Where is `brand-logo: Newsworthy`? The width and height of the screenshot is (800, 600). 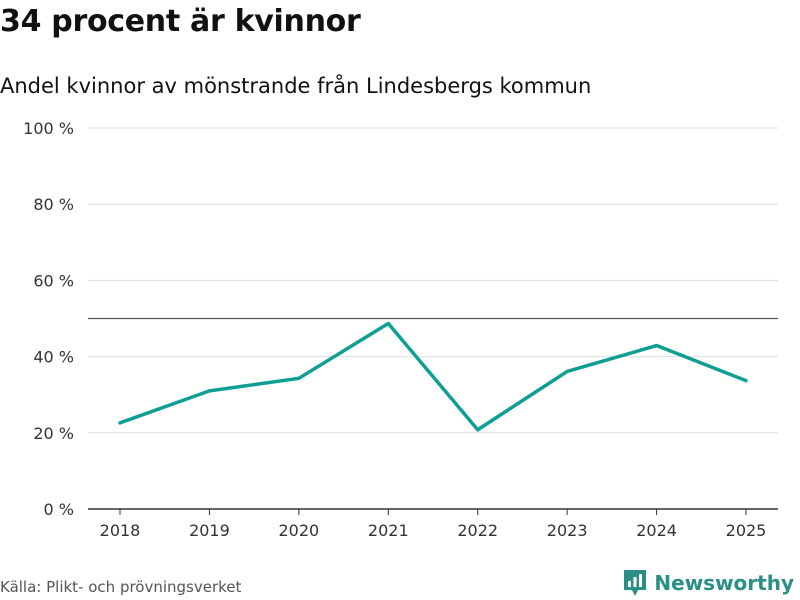 brand-logo: Newsworthy is located at coordinates (708, 583).